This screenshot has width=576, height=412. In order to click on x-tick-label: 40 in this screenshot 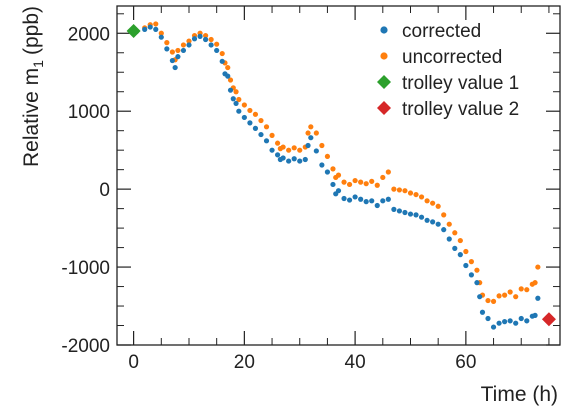, I will do `click(355, 362)`.